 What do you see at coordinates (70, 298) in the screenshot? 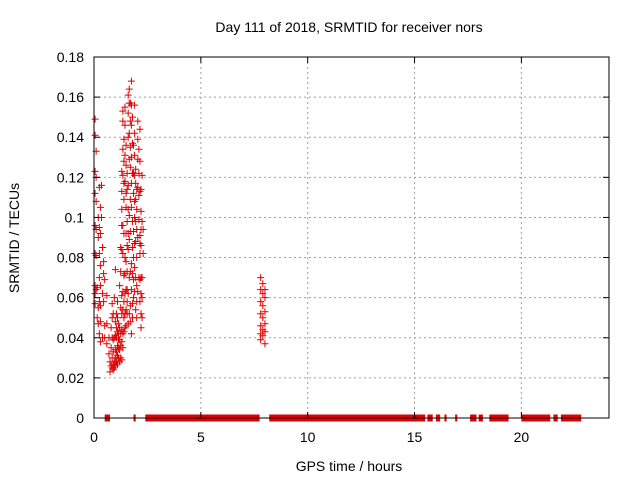
I see `y-tick-label: 0.06` at bounding box center [70, 298].